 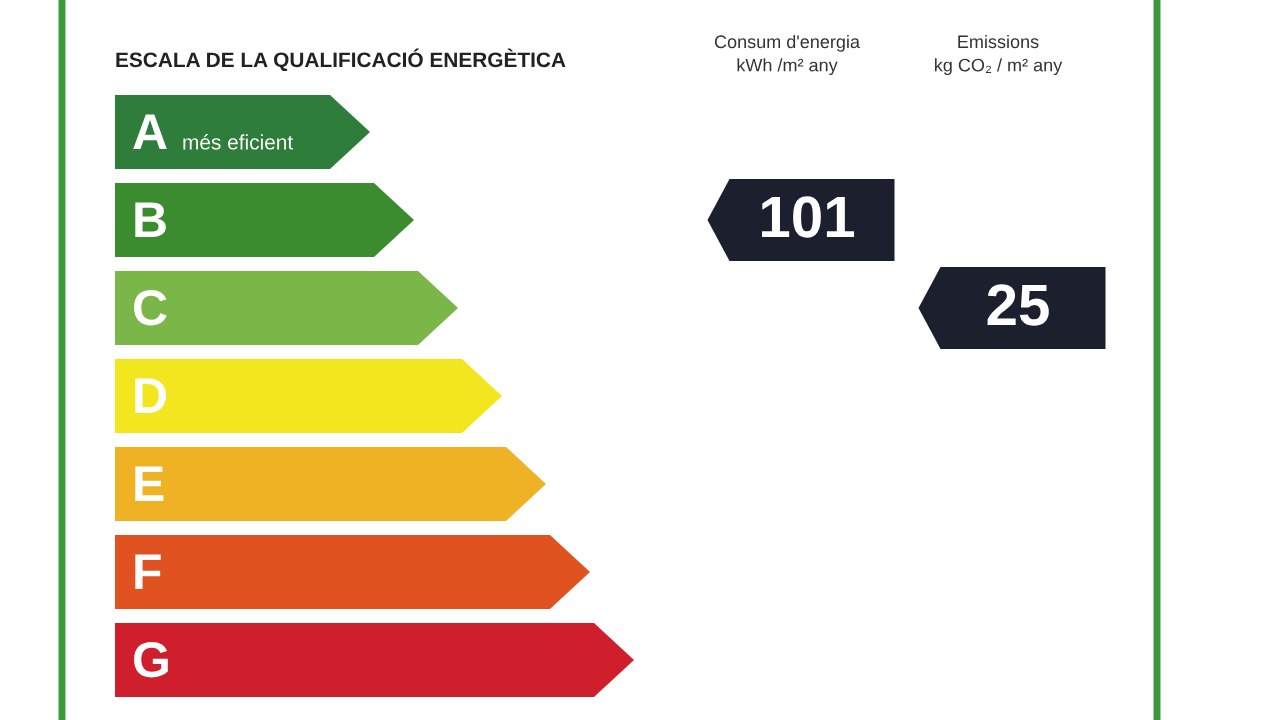 What do you see at coordinates (341, 60) in the screenshot?
I see `text: ESCALA DE LA QUALIFICACIÓ ENERGÈTICA` at bounding box center [341, 60].